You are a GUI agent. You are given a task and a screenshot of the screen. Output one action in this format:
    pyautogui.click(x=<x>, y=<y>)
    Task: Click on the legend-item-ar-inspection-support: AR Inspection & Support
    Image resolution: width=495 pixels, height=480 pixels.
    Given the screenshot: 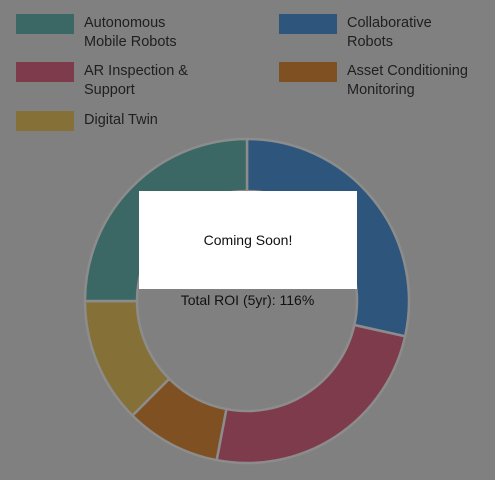 What is the action you would take?
    pyautogui.click(x=102, y=81)
    